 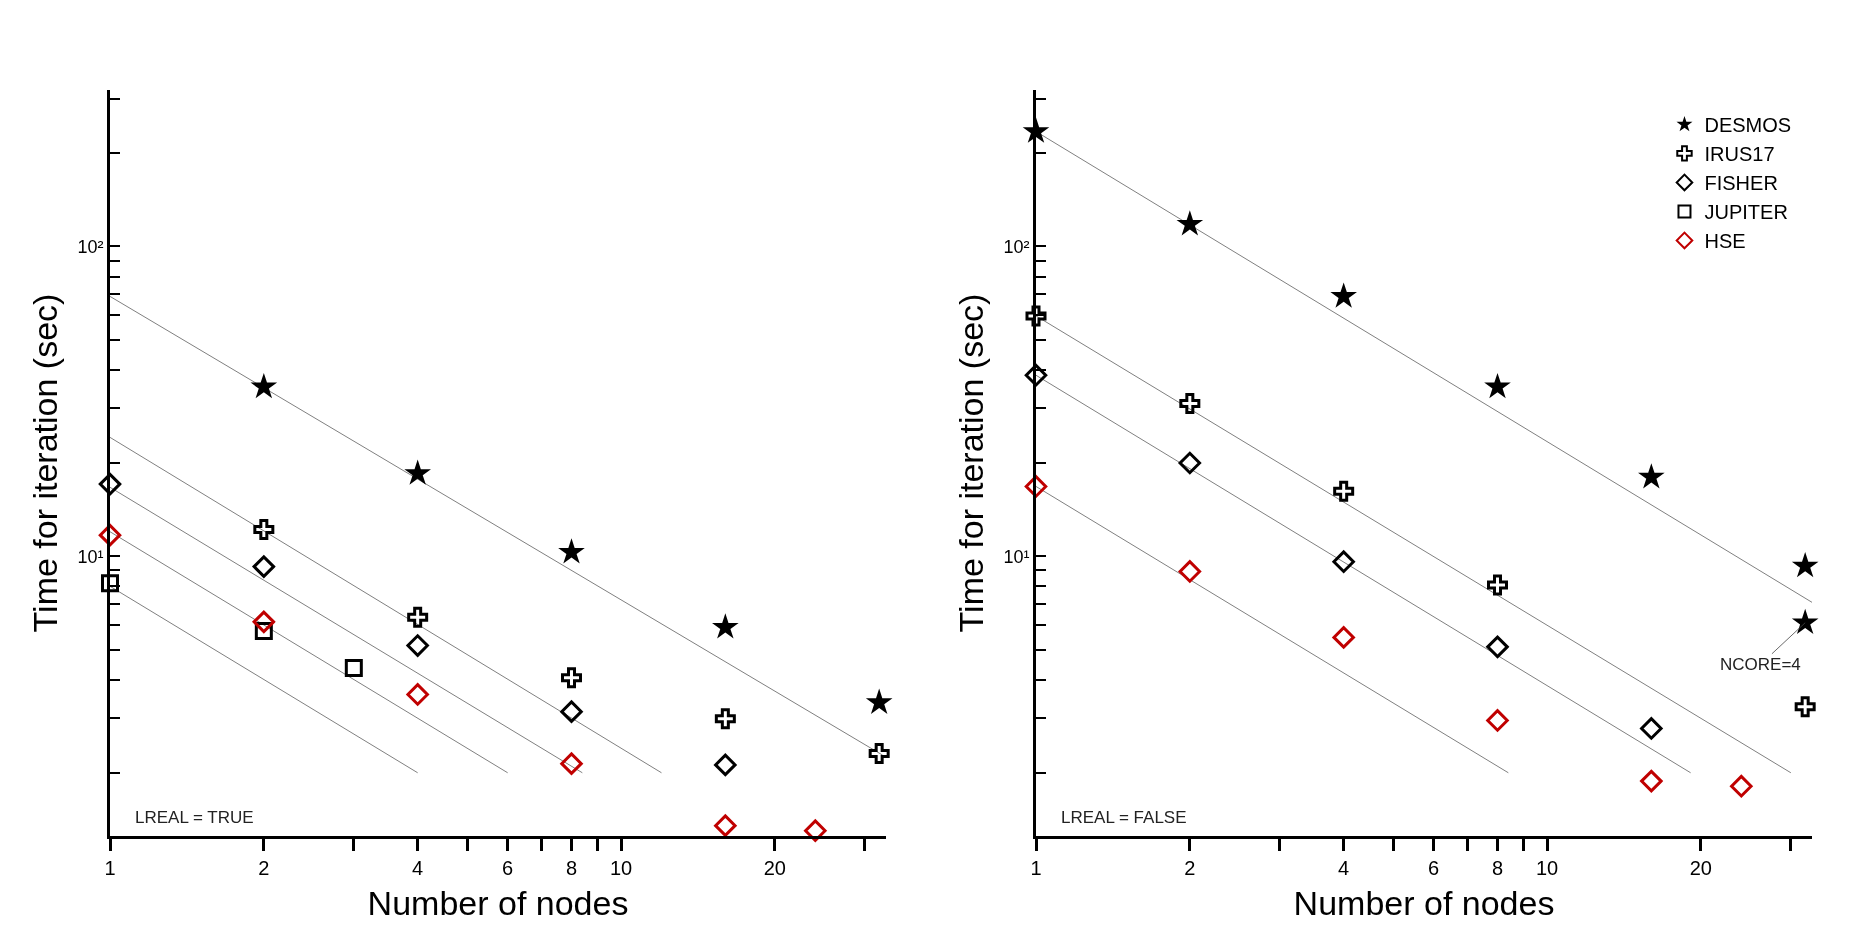 What do you see at coordinates (1748, 125) in the screenshot?
I see `legend-label: DESMOS` at bounding box center [1748, 125].